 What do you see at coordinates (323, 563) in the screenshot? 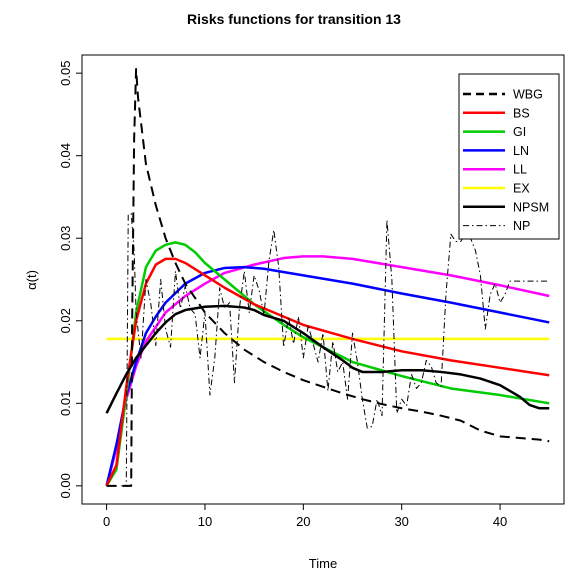
I see `x-axis-label: Time` at bounding box center [323, 563].